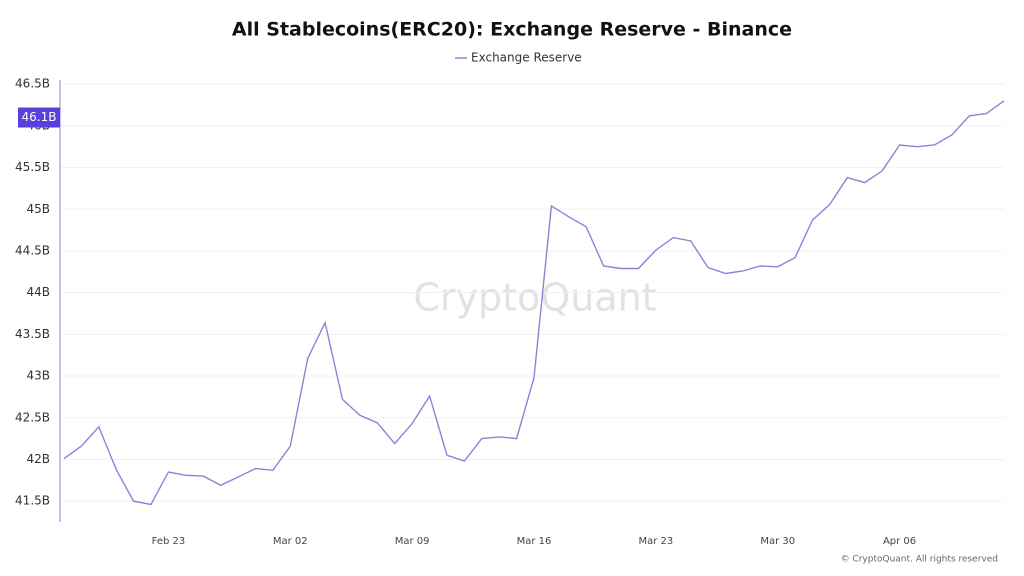  Describe the element at coordinates (290, 541) in the screenshot. I see `x-tick-label: Mar 02` at that location.